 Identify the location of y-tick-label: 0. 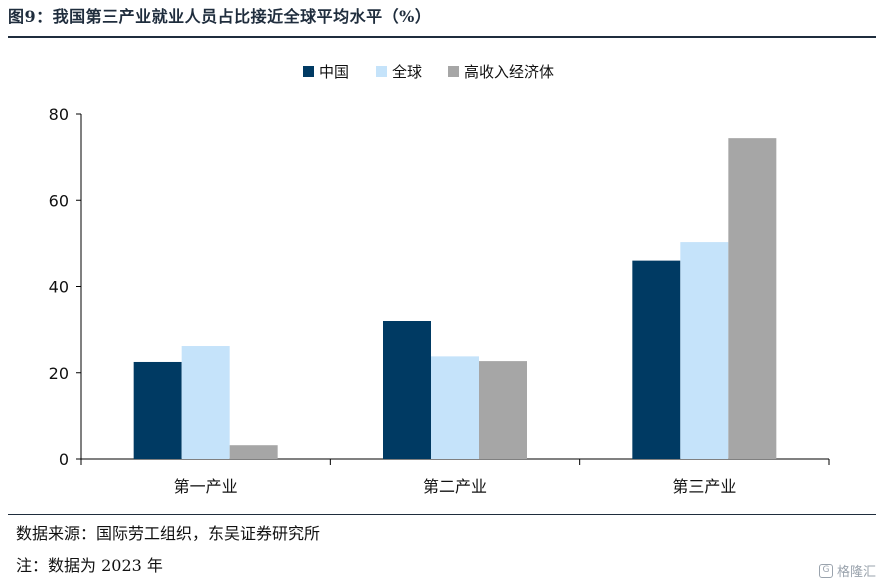
(64, 459).